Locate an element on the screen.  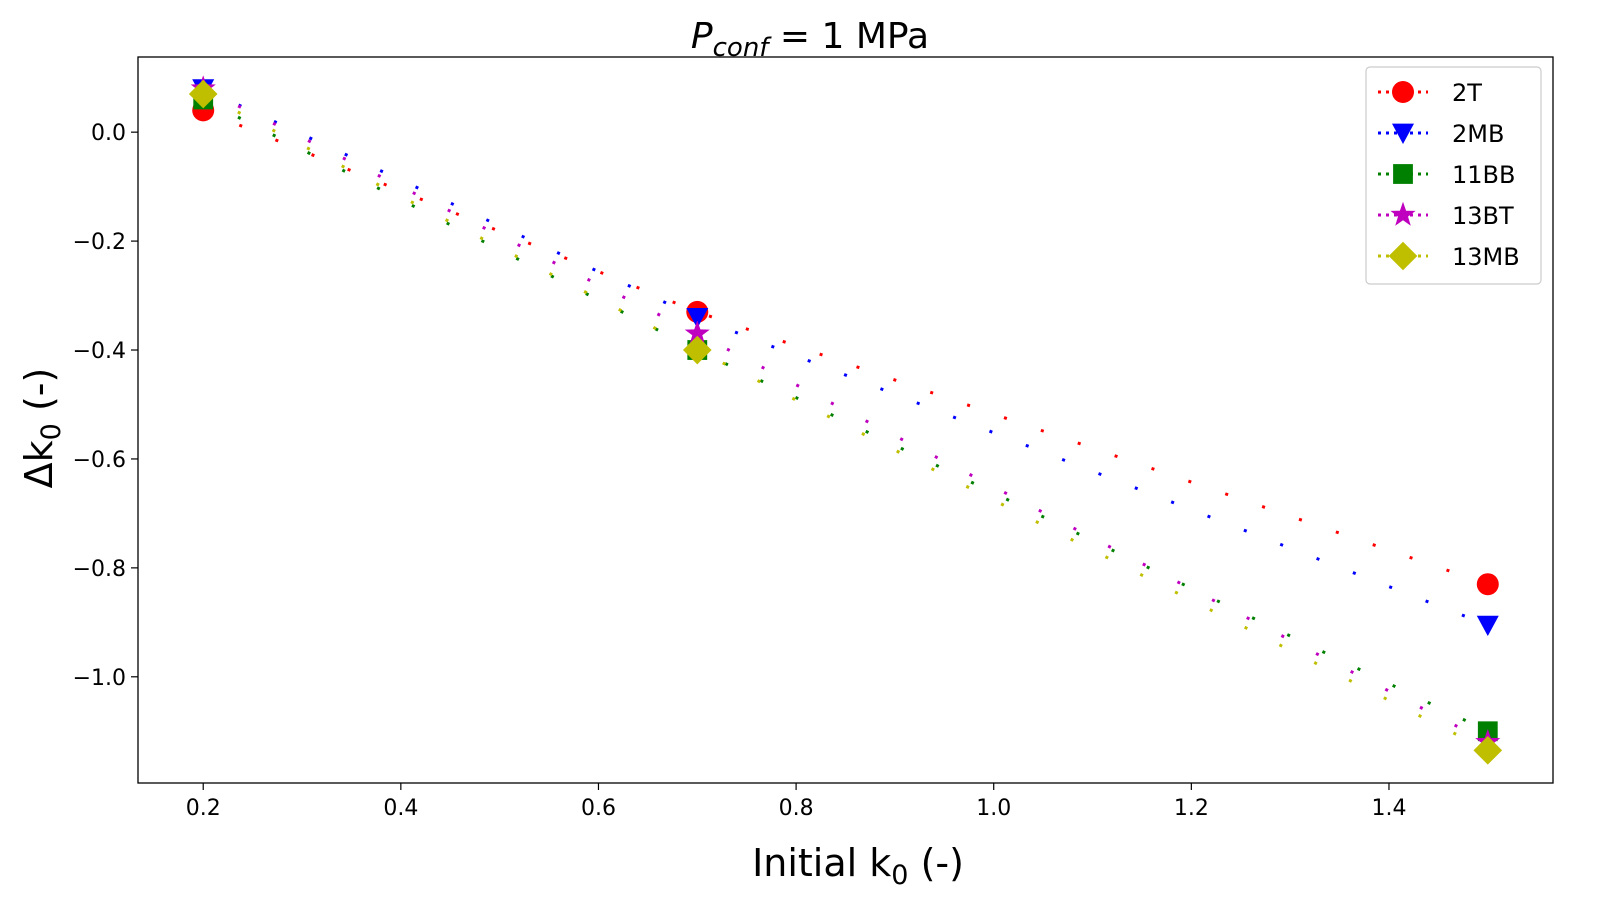
legend-item-13MB: 13MB is located at coordinates (1449, 256).